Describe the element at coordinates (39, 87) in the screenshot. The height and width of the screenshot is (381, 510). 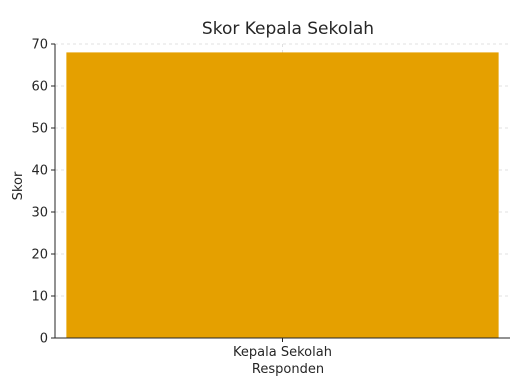
I see `y-tick-label: 60` at that location.